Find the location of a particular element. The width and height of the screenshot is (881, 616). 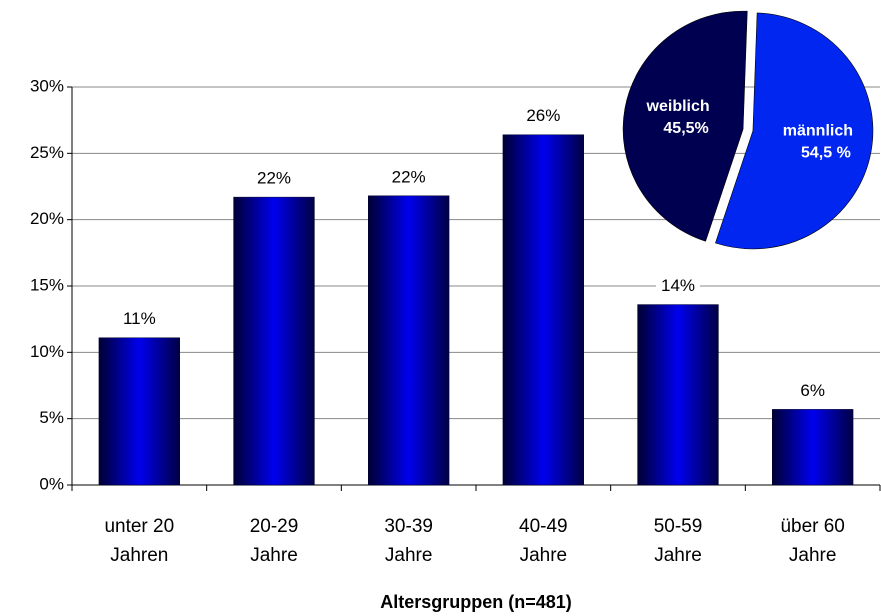

x-tick-label: 40-49 is located at coordinates (543, 526).